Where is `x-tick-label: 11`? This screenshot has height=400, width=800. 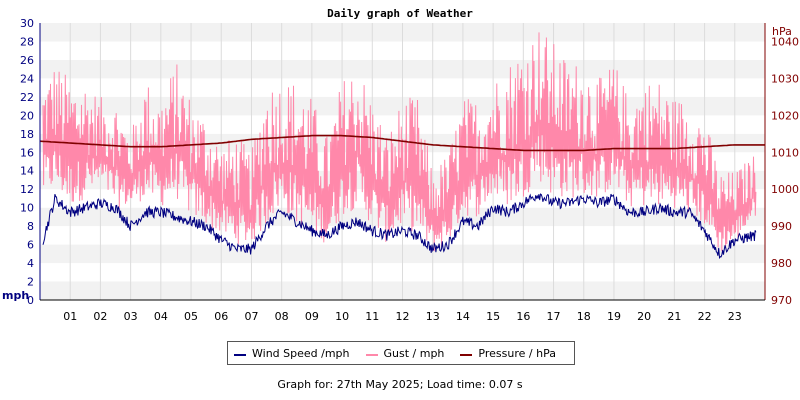
x-tick-label: 11 is located at coordinates (372, 316).